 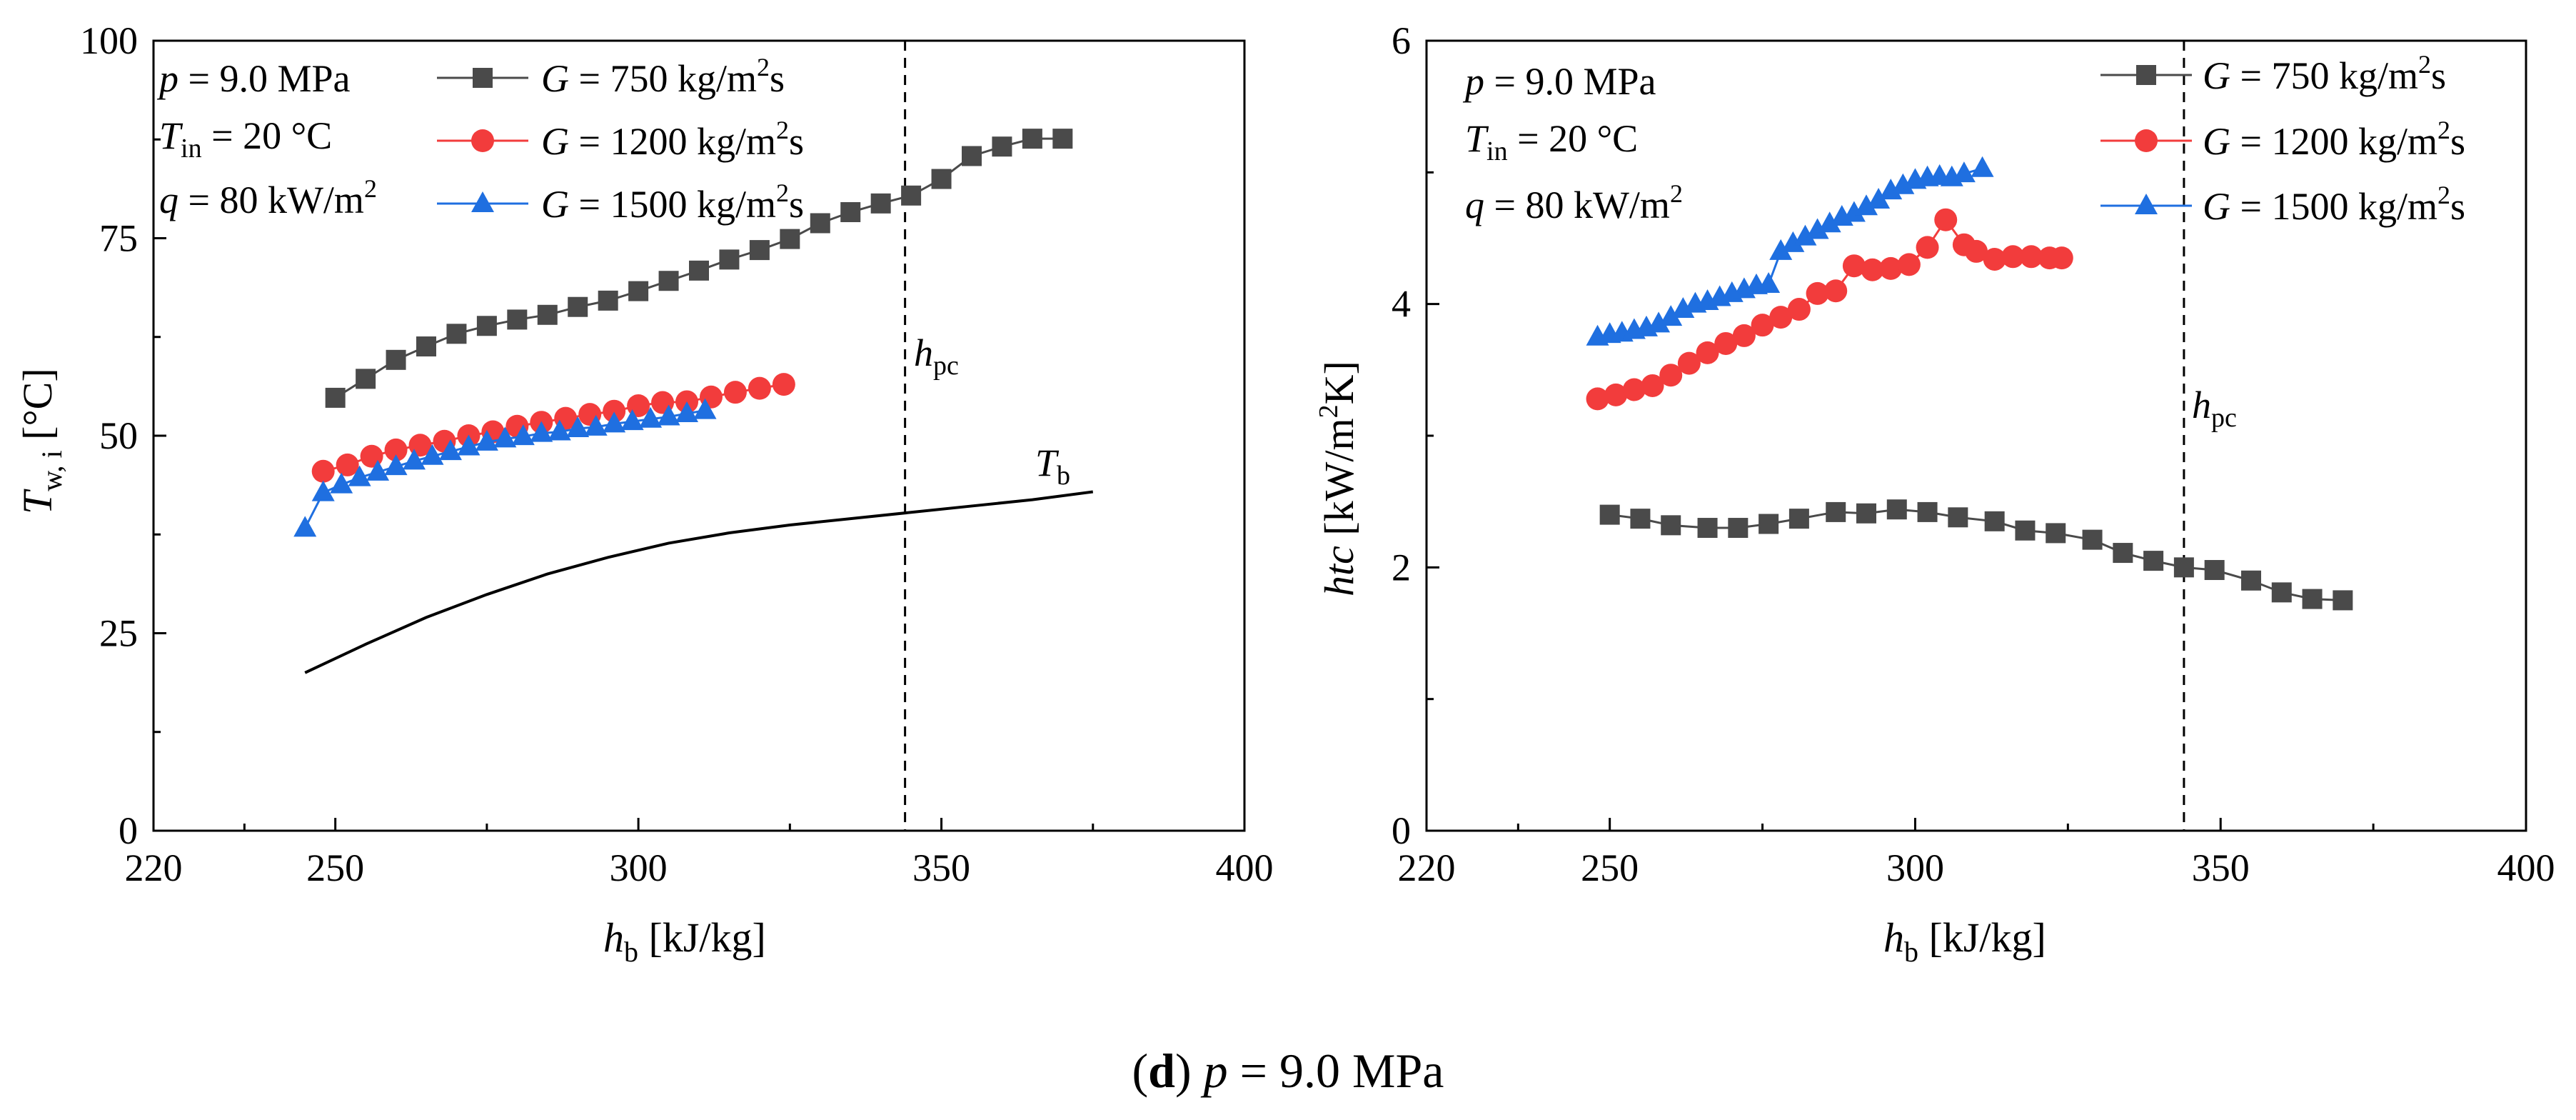 I want to click on condition-pressure: p = 9.0 MPa, so click(x=1559, y=81).